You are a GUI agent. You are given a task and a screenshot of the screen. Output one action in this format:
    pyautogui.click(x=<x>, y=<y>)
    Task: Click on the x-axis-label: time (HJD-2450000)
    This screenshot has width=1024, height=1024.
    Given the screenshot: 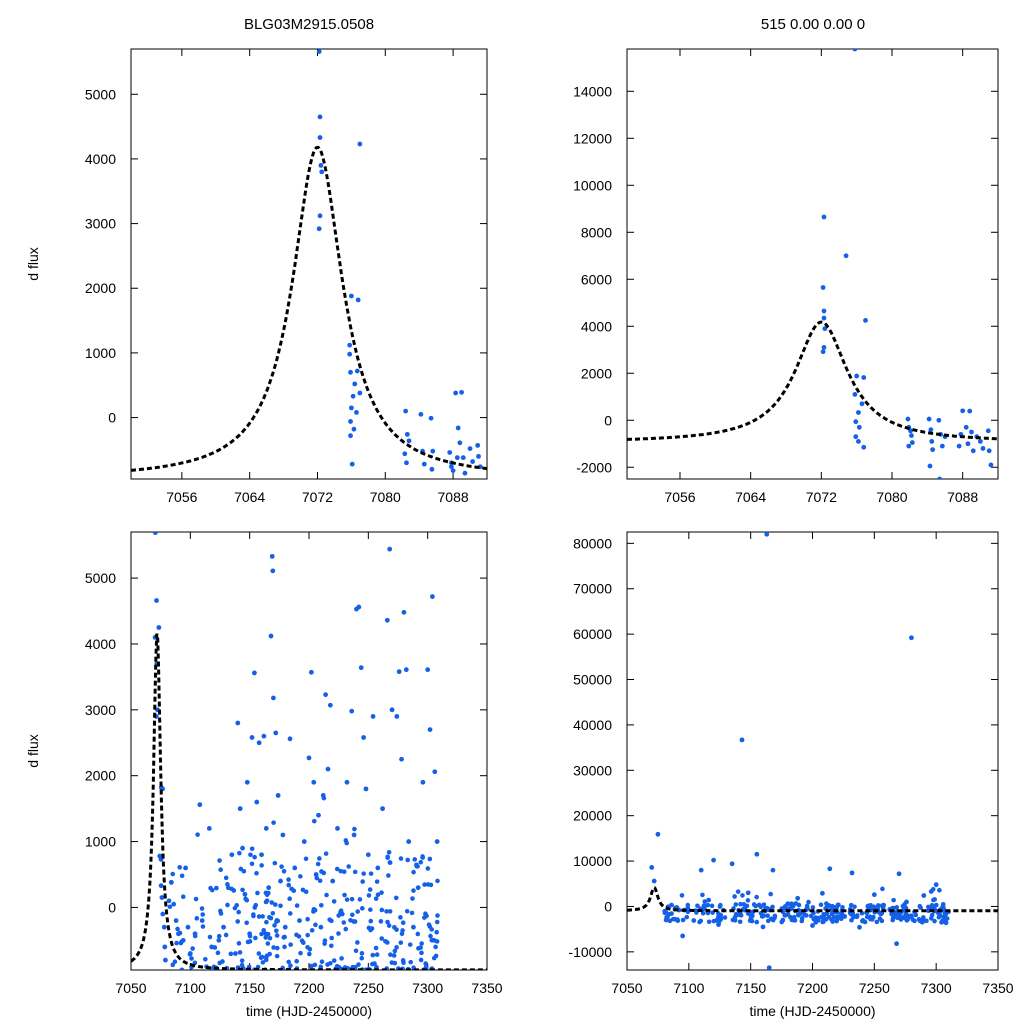 What is the action you would take?
    pyautogui.click(x=812, y=1011)
    